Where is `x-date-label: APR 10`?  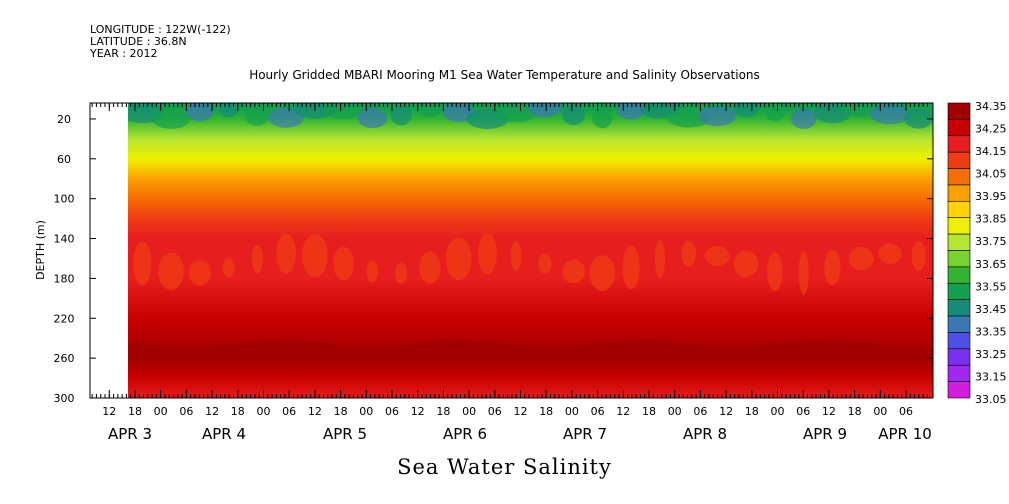
x-date-label: APR 10 is located at coordinates (905, 434).